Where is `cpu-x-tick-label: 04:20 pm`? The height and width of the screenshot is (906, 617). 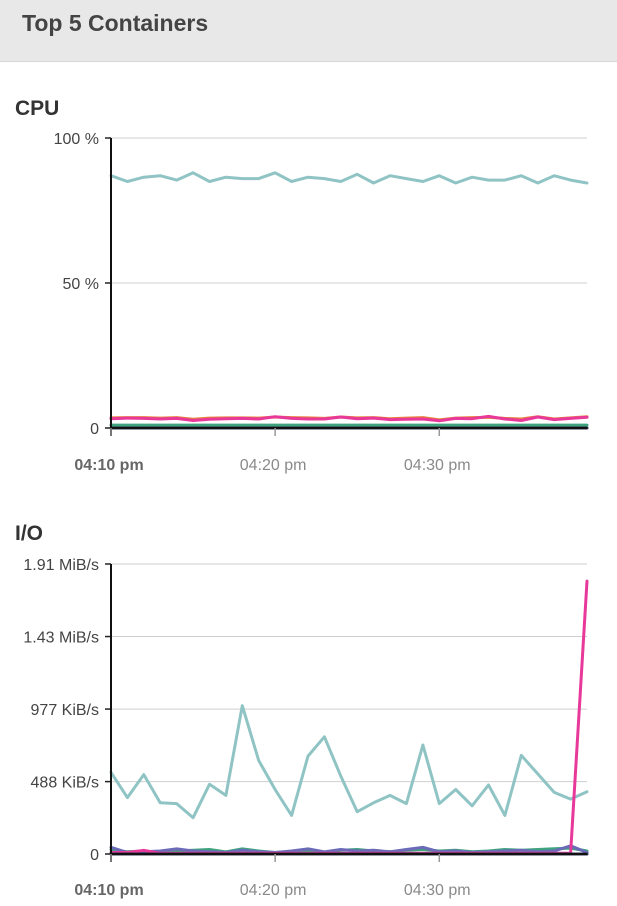 cpu-x-tick-label: 04:20 pm is located at coordinates (273, 465).